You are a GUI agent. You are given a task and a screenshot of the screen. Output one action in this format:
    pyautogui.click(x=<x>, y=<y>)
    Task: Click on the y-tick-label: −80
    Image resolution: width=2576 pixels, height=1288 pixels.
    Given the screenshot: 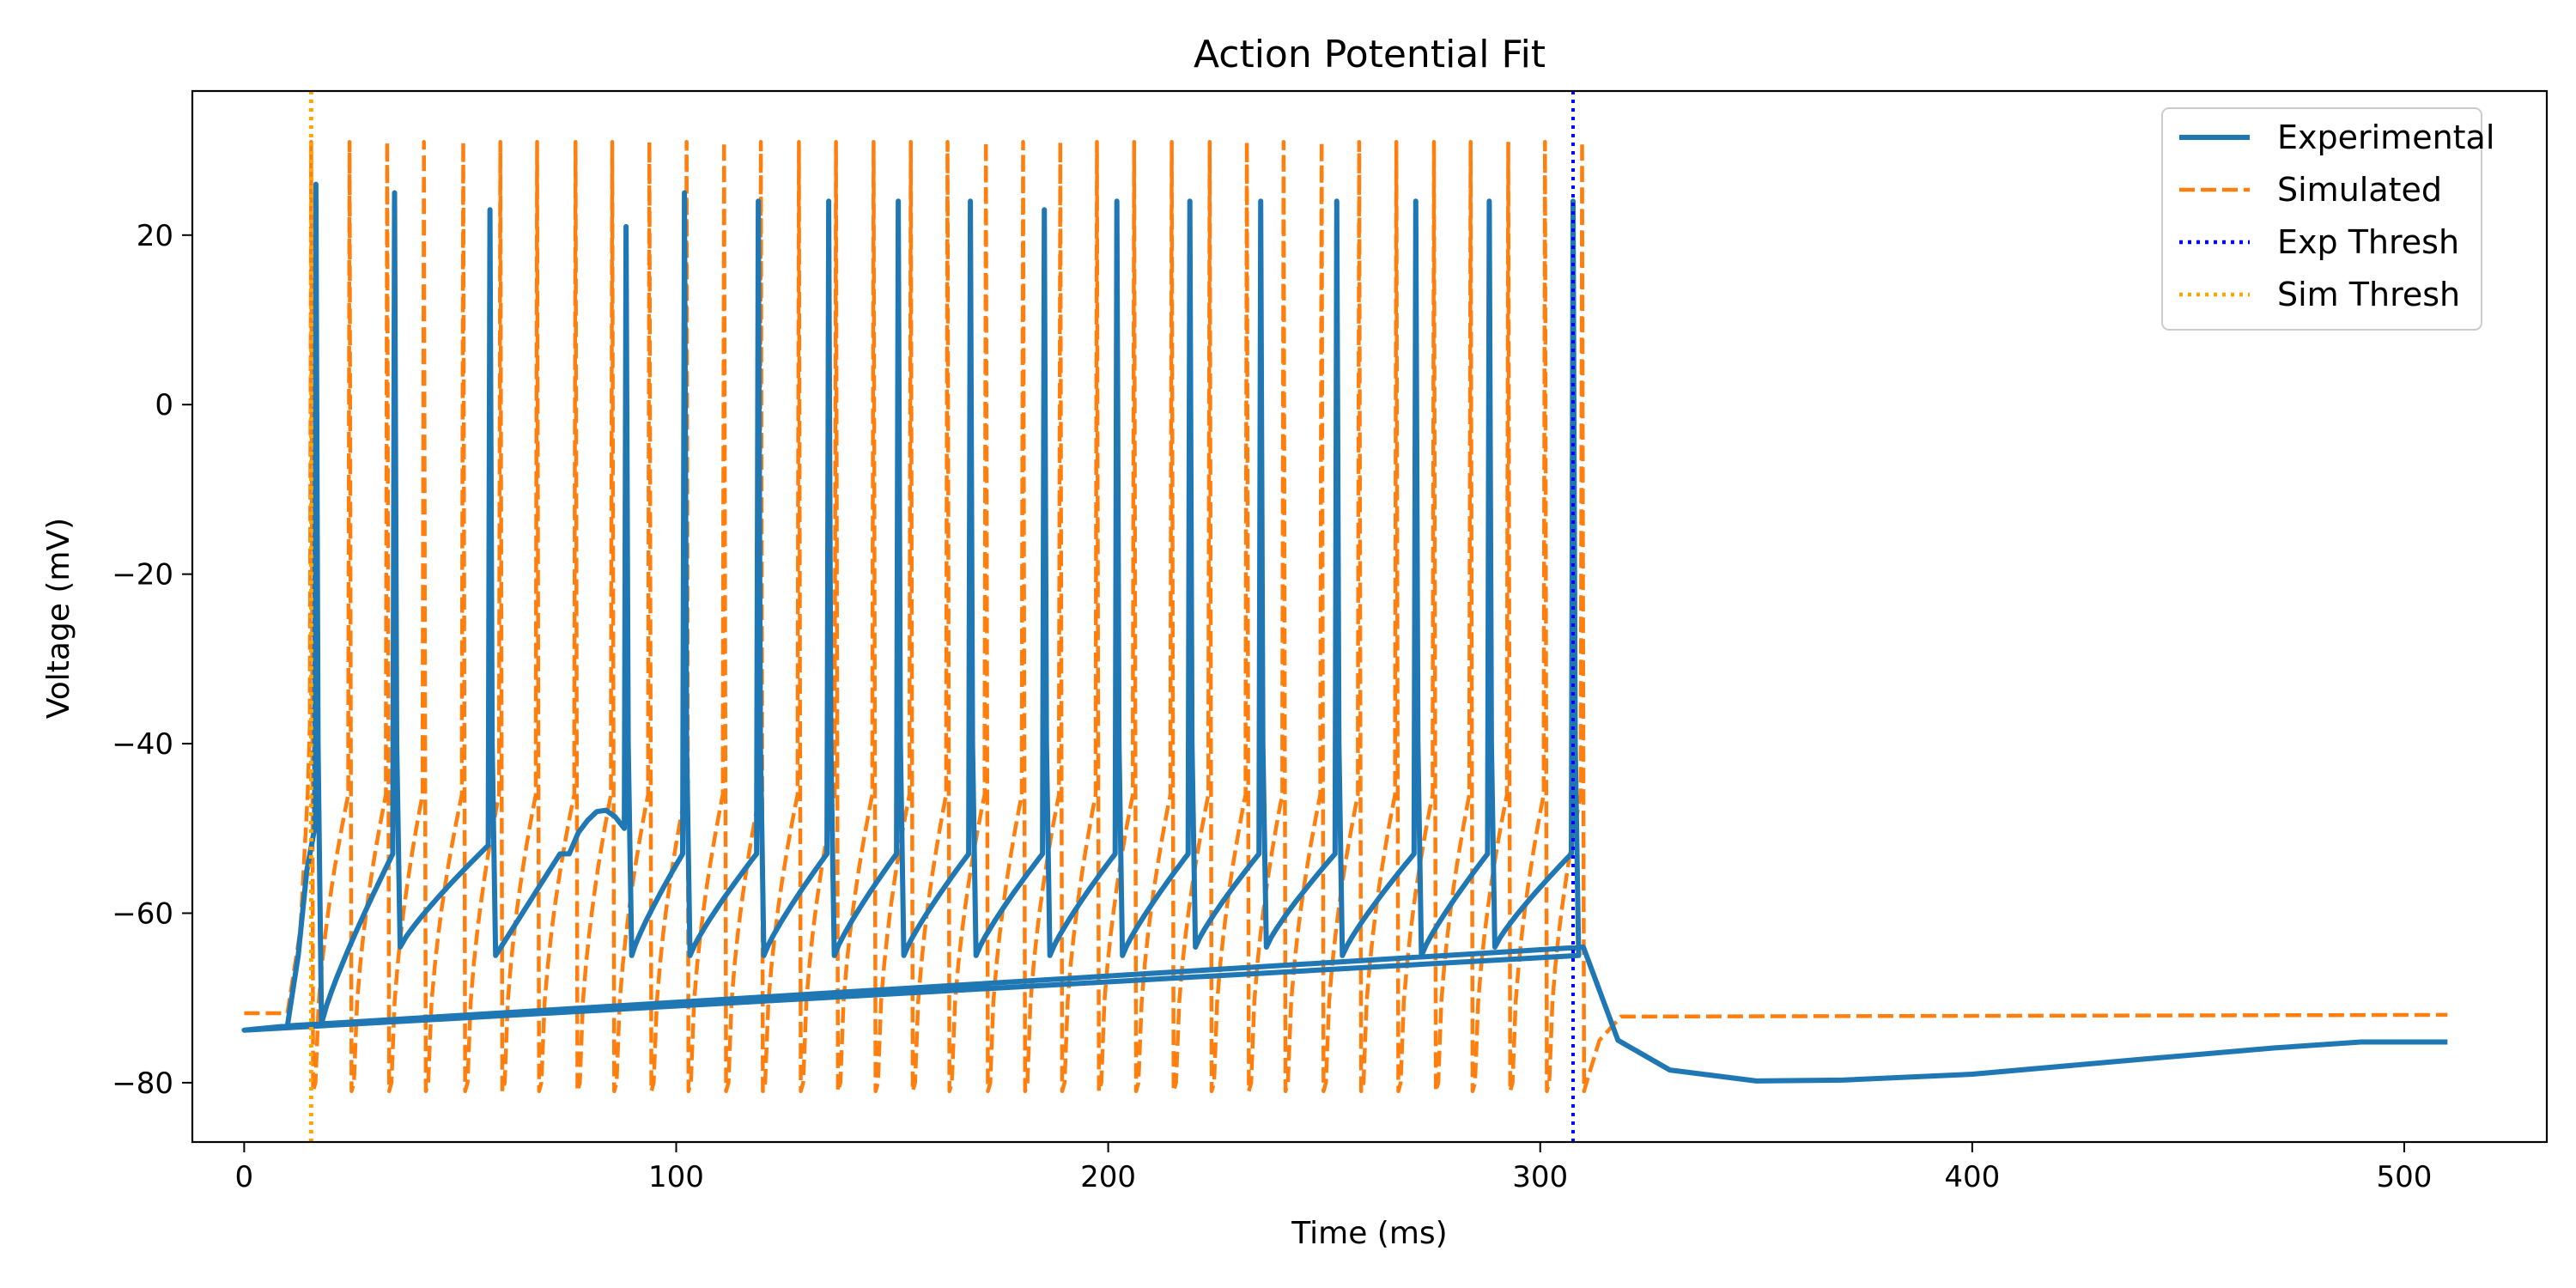 What is the action you would take?
    pyautogui.click(x=143, y=1083)
    